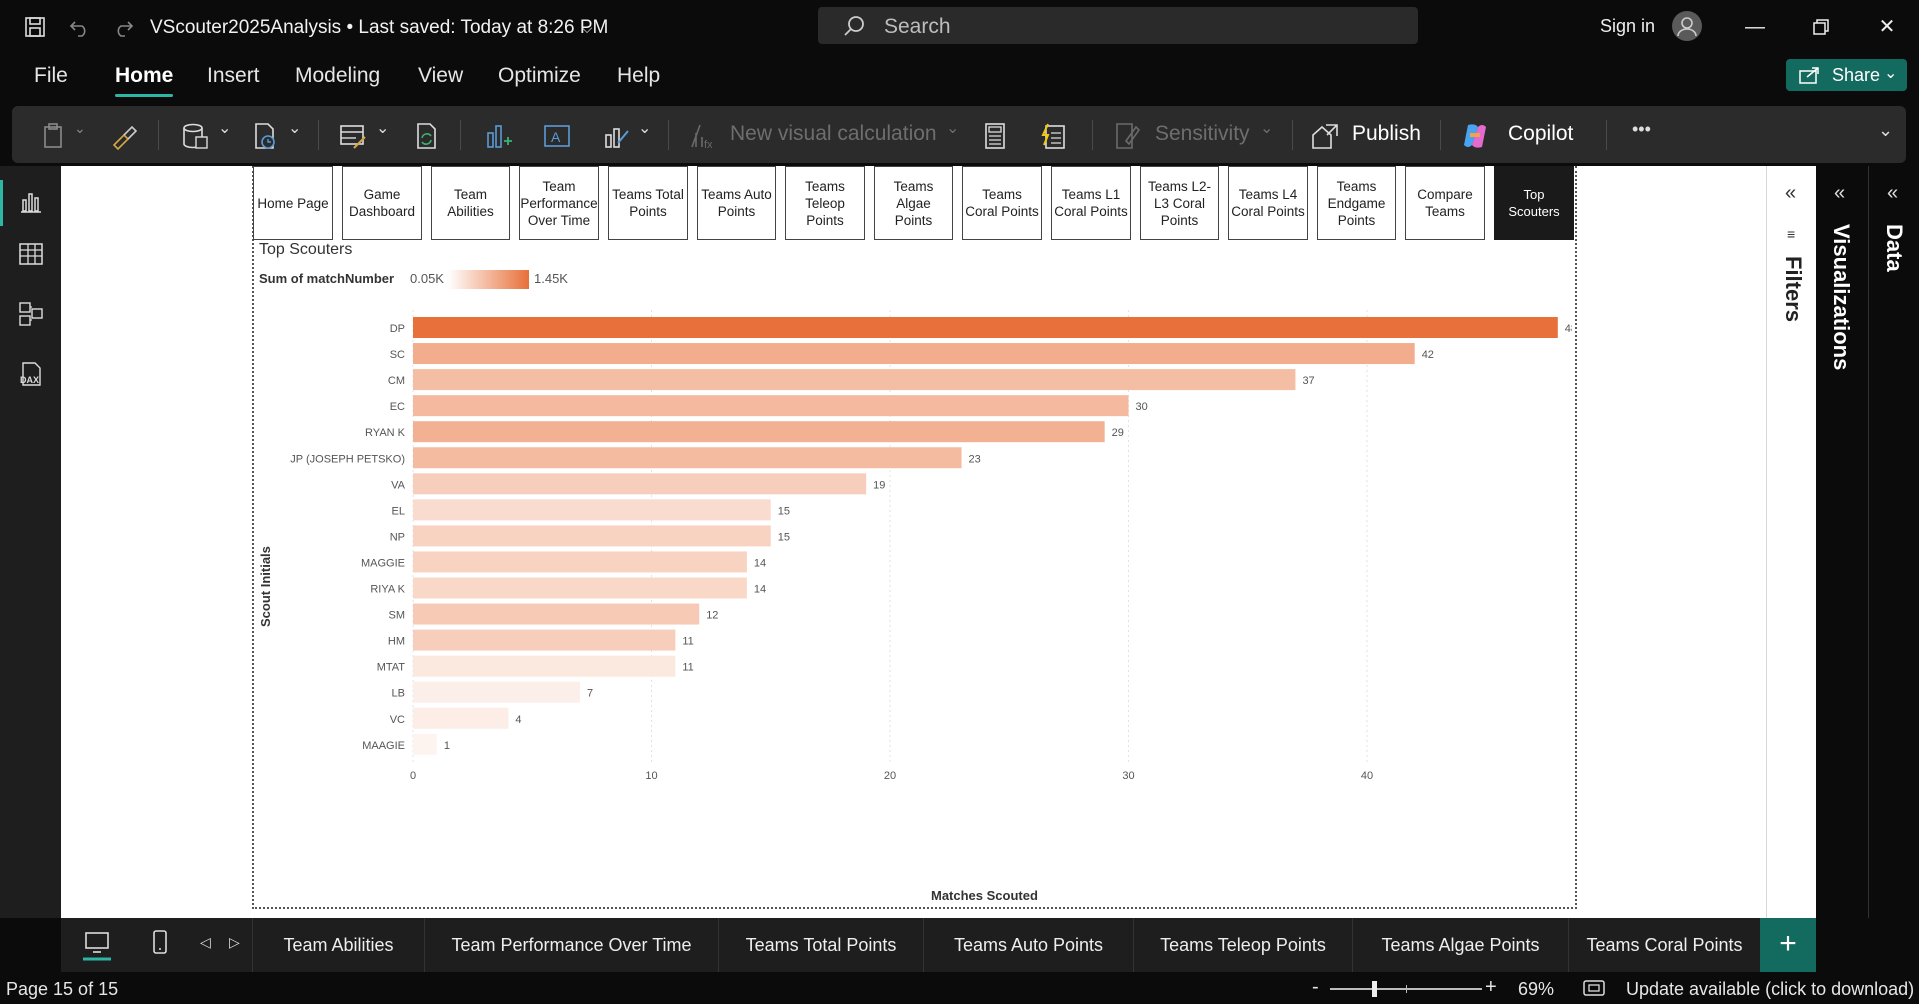  Describe the element at coordinates (557, 136) in the screenshot. I see `text-box-icon: A` at that location.